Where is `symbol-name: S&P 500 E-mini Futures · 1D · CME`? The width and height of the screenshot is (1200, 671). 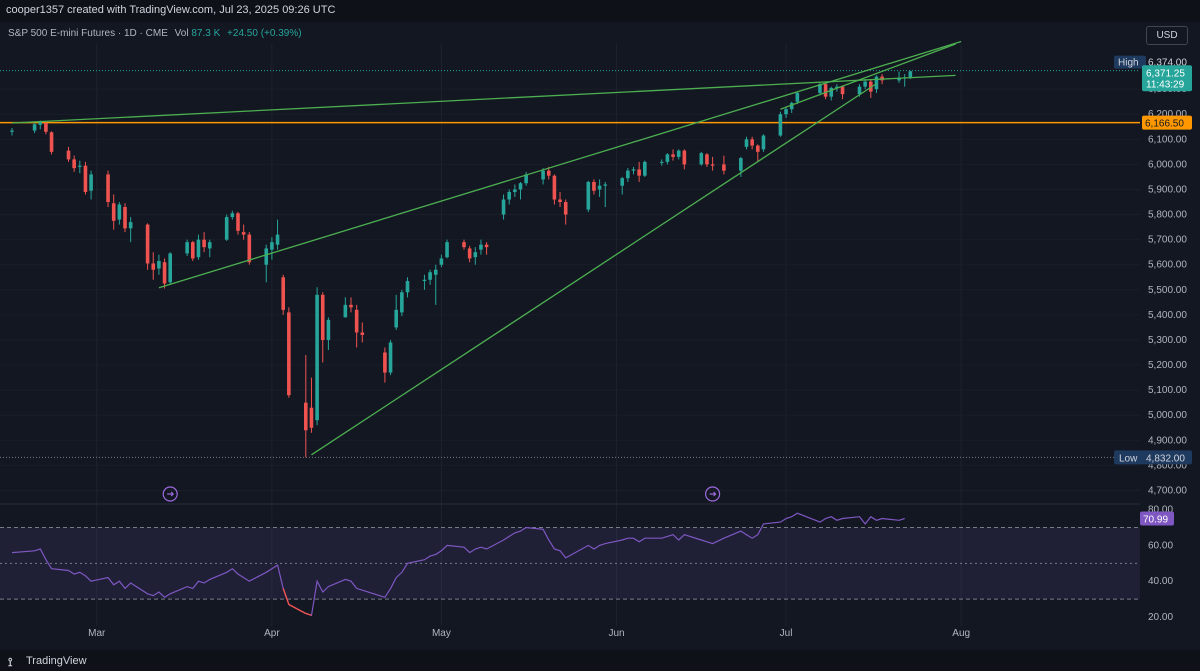
symbol-name: S&P 500 E-mini Futures · 1D · CME is located at coordinates (88, 33).